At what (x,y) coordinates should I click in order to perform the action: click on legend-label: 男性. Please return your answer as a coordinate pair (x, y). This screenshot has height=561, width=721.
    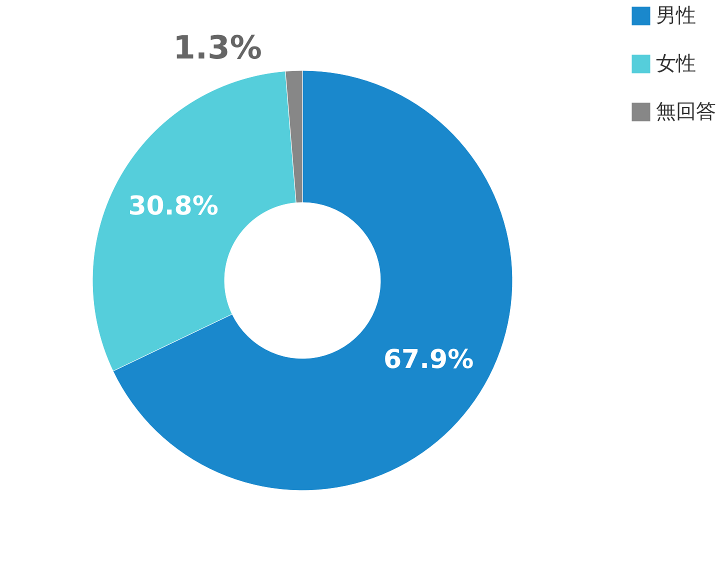
    Looking at the image, I should click on (676, 15).